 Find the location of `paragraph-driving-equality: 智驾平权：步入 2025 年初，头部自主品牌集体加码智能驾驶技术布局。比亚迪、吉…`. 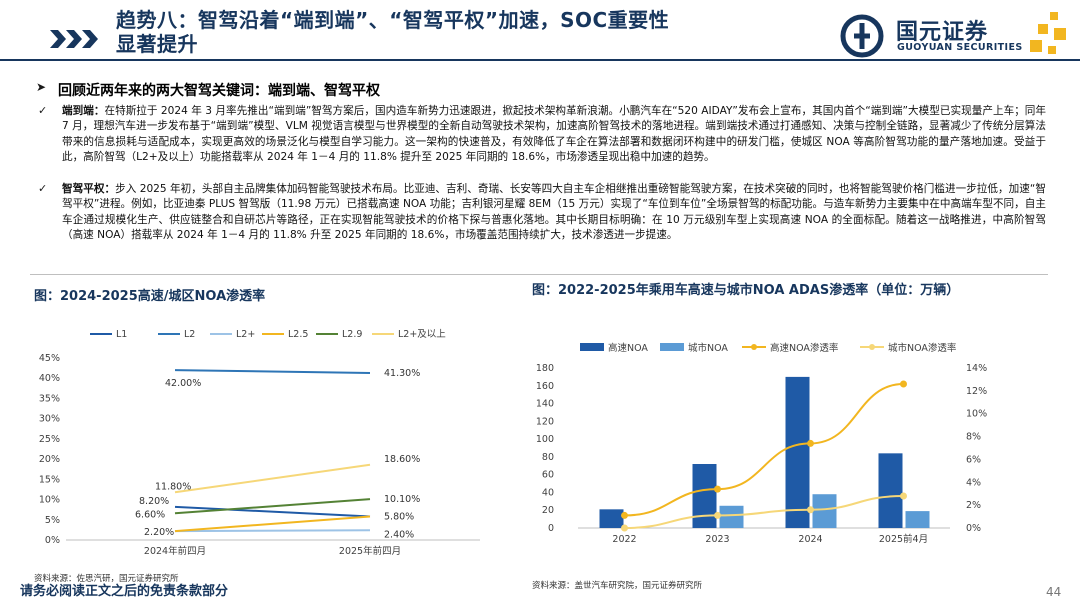

paragraph-driving-equality: 智驾平权：步入 2025 年初，头部自主品牌集体加码智能驾驶技术布局。比亚迪、吉… is located at coordinates (554, 212).